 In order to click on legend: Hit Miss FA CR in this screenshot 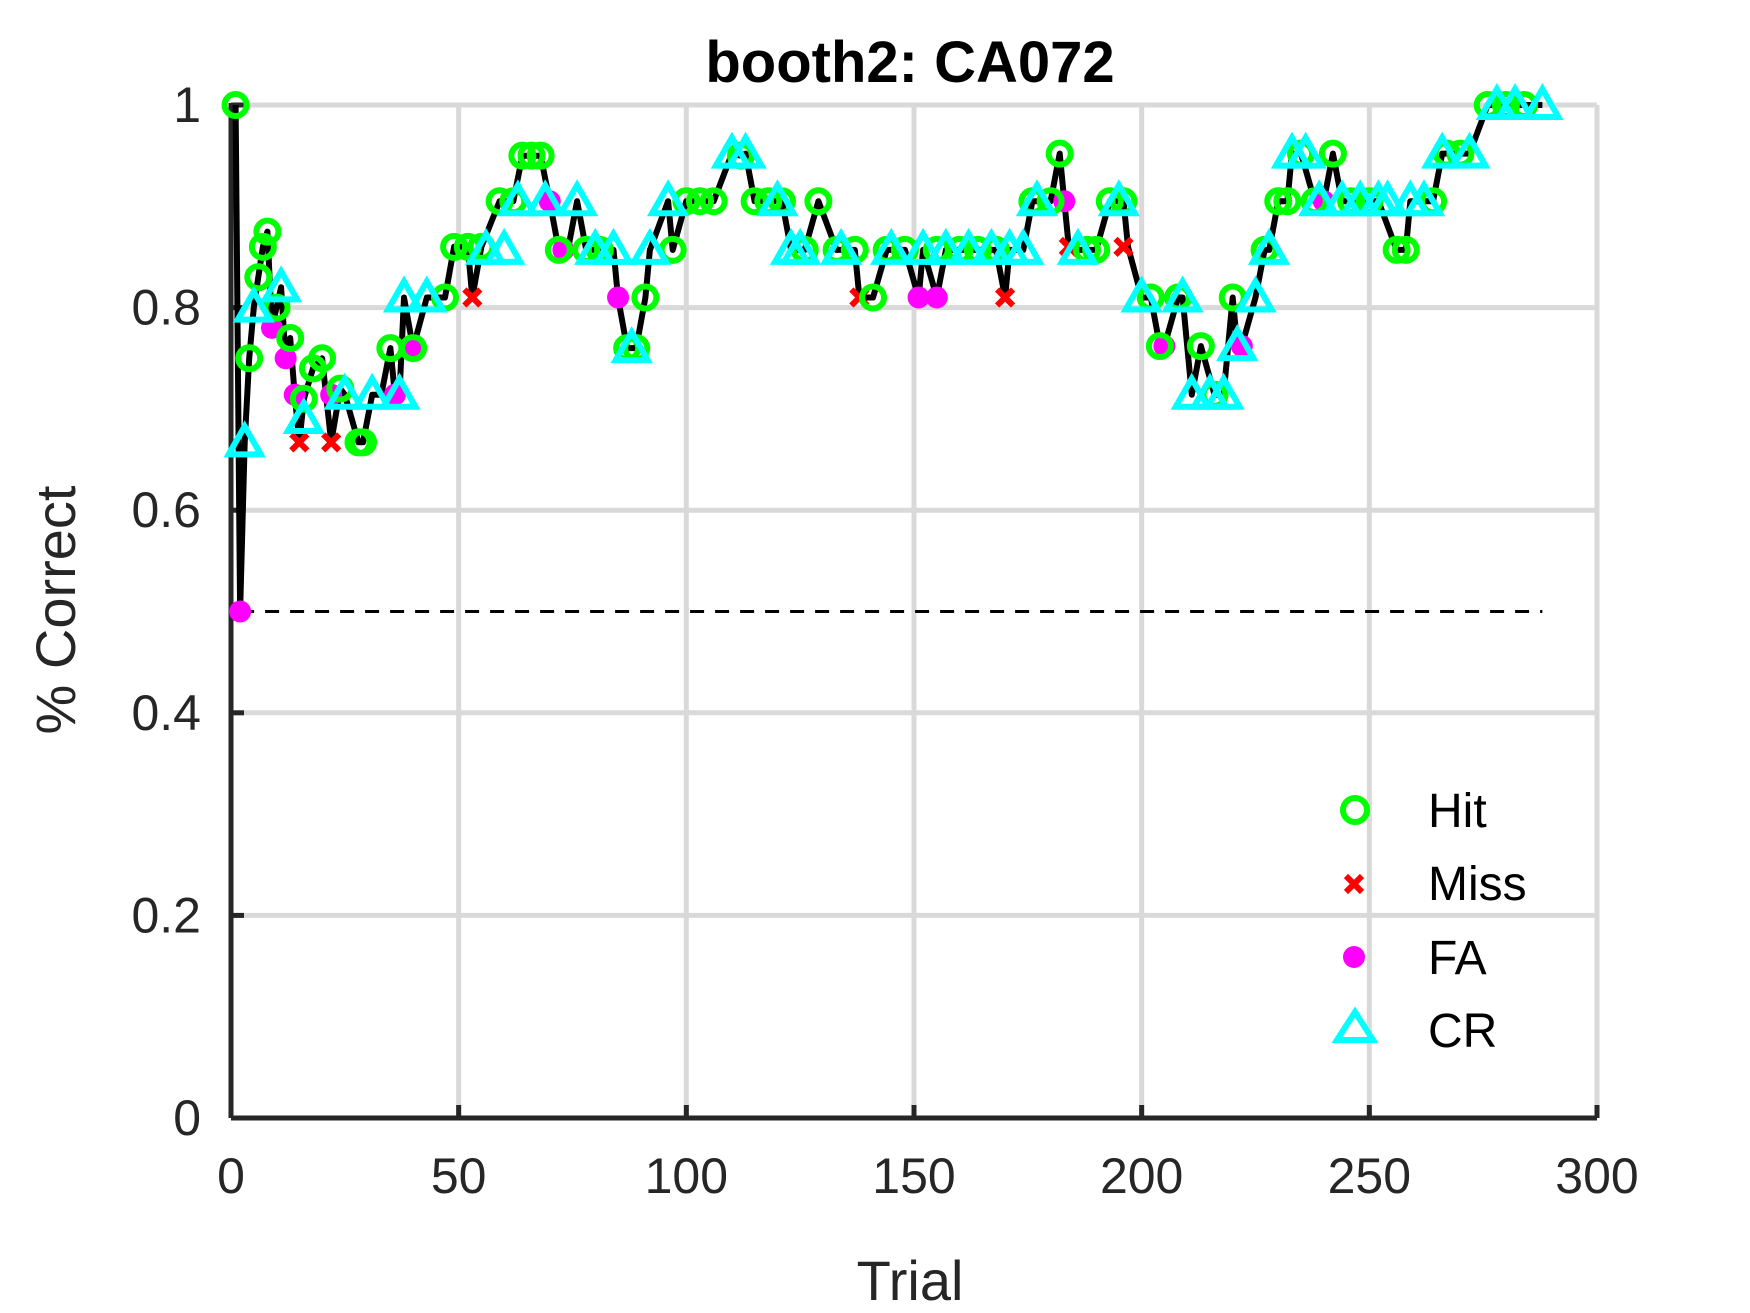, I will do `click(1429, 921)`.